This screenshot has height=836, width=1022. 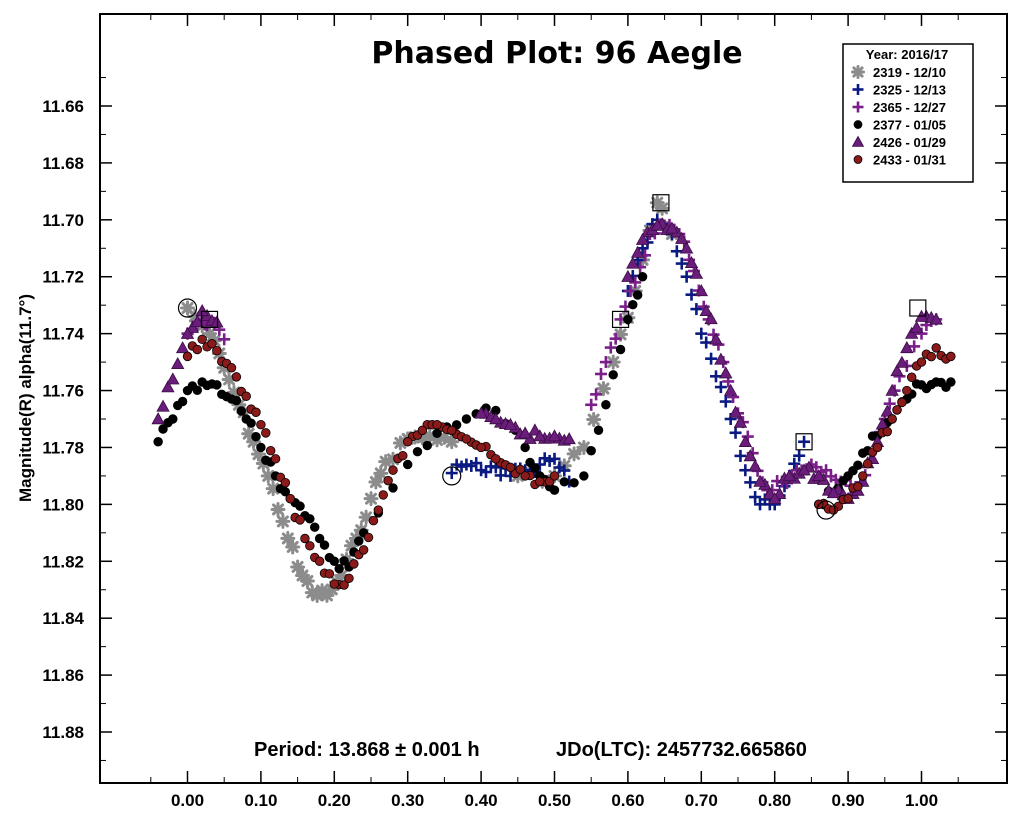 What do you see at coordinates (407, 800) in the screenshot?
I see `x-tick-label: 0.30` at bounding box center [407, 800].